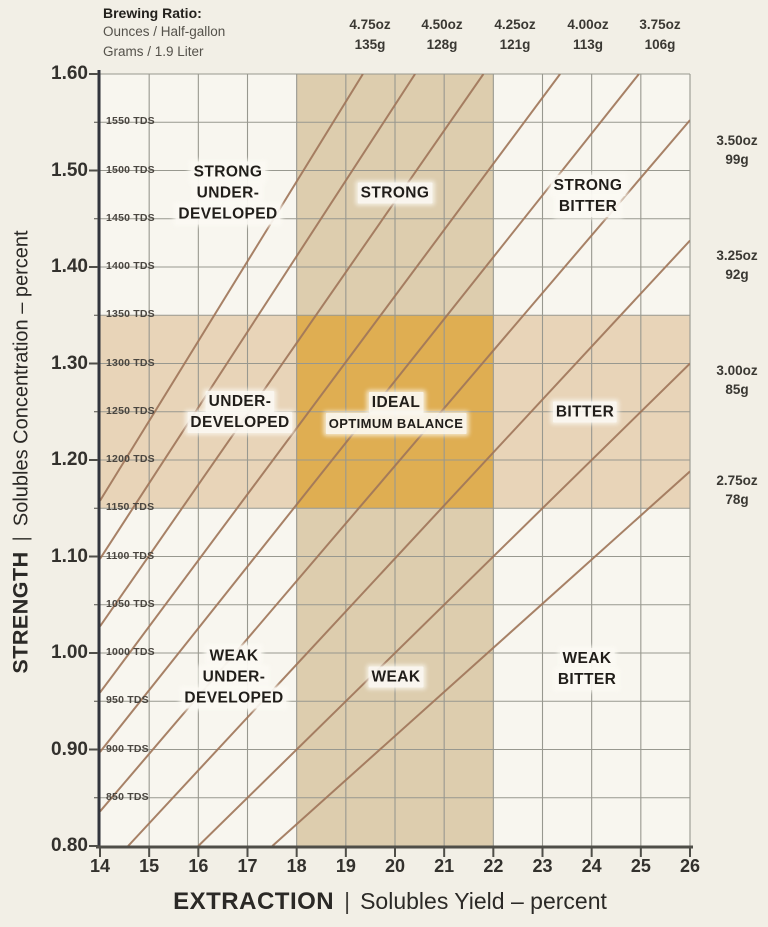 The height and width of the screenshot is (927, 768). Describe the element at coordinates (20, 612) in the screenshot. I see `y-axis-title-bold: STRENGTH` at that location.